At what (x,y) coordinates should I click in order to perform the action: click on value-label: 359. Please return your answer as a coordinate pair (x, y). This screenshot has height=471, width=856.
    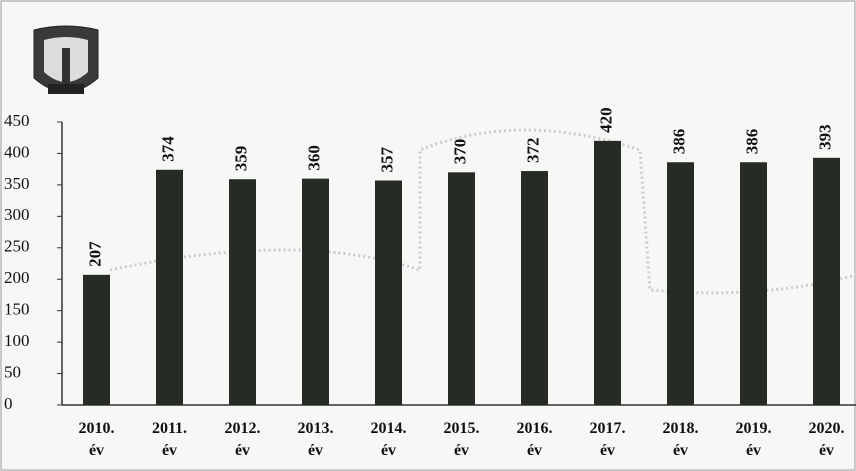
    Looking at the image, I should click on (240, 159).